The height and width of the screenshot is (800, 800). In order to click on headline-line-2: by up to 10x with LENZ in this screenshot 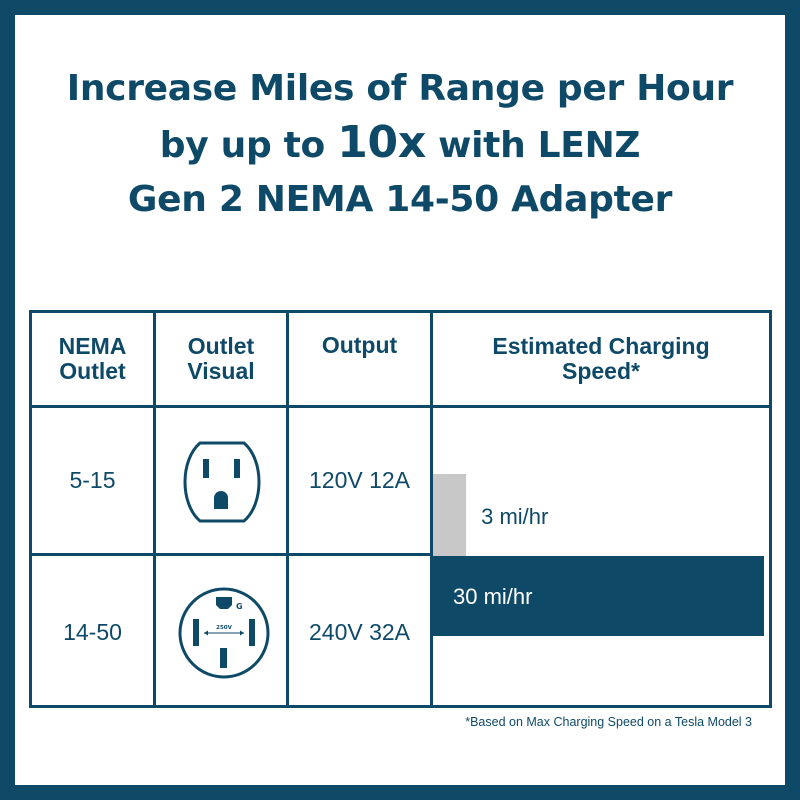, I will do `click(400, 144)`.